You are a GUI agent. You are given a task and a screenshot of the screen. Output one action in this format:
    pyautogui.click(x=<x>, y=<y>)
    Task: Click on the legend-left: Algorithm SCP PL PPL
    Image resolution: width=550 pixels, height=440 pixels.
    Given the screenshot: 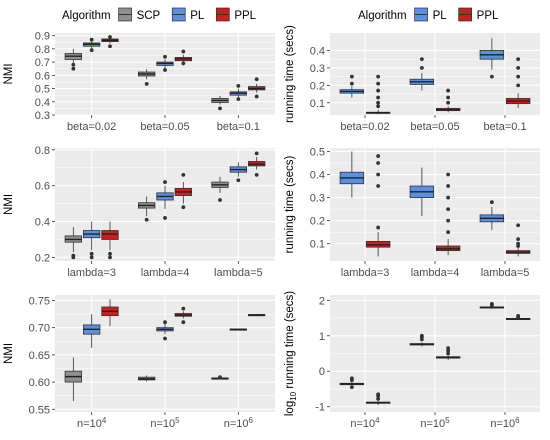 What is the action you would take?
    pyautogui.click(x=159, y=14)
    